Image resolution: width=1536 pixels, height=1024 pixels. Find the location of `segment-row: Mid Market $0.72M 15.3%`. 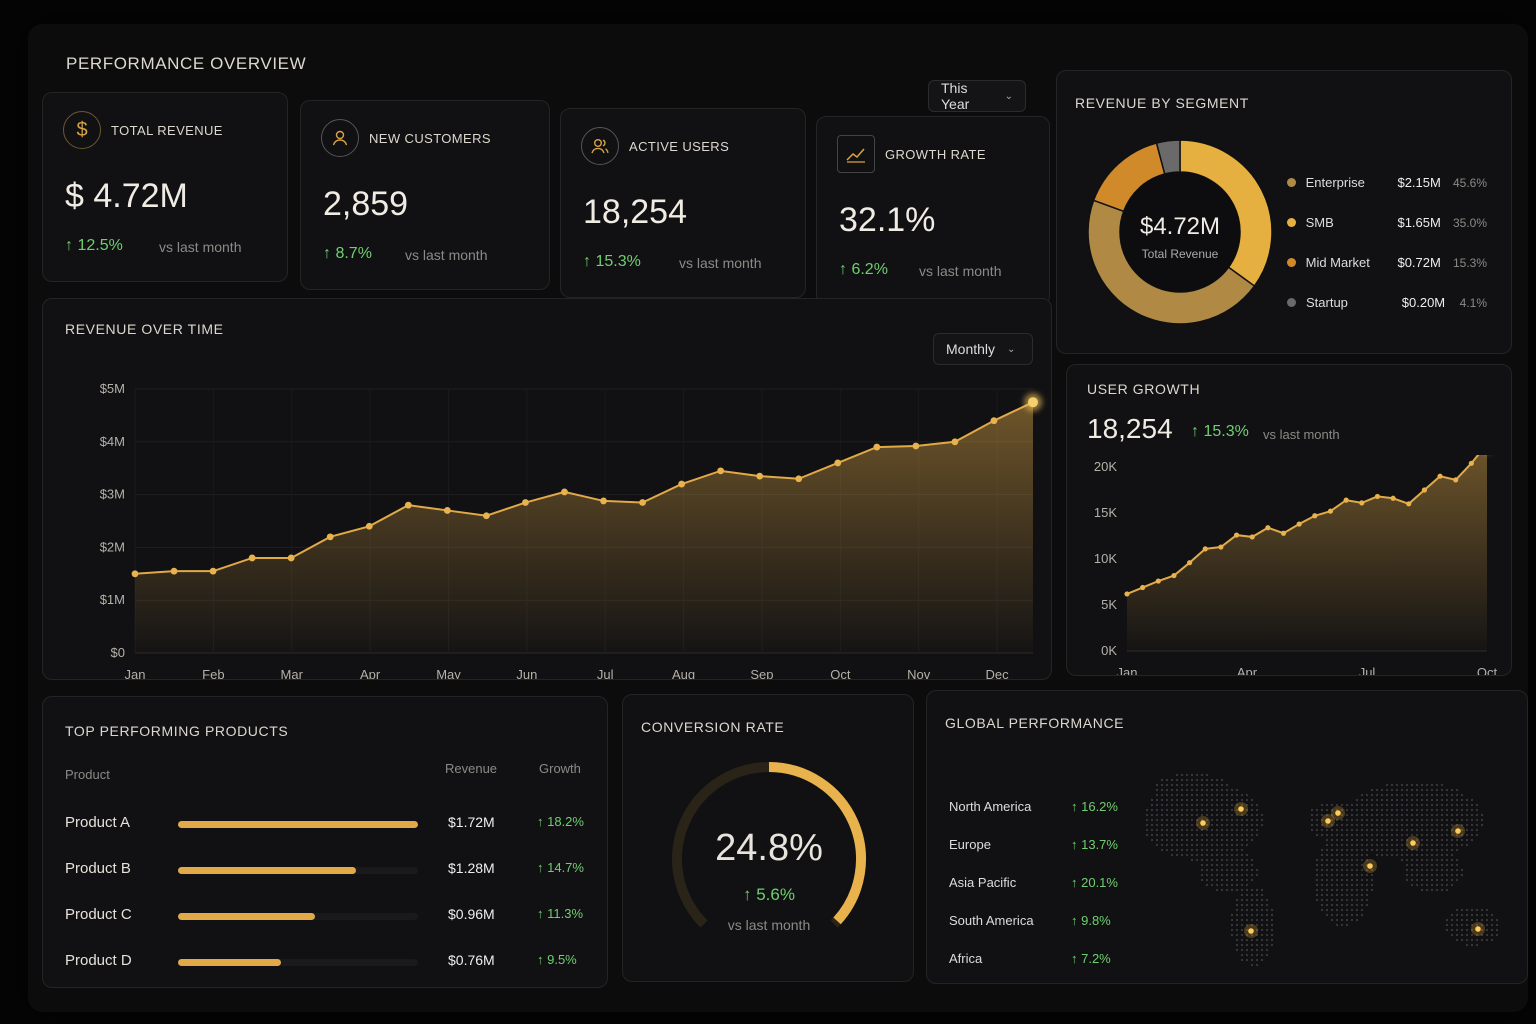

segment-row: Mid Market $0.72M 15.3% is located at coordinates (1387, 262).